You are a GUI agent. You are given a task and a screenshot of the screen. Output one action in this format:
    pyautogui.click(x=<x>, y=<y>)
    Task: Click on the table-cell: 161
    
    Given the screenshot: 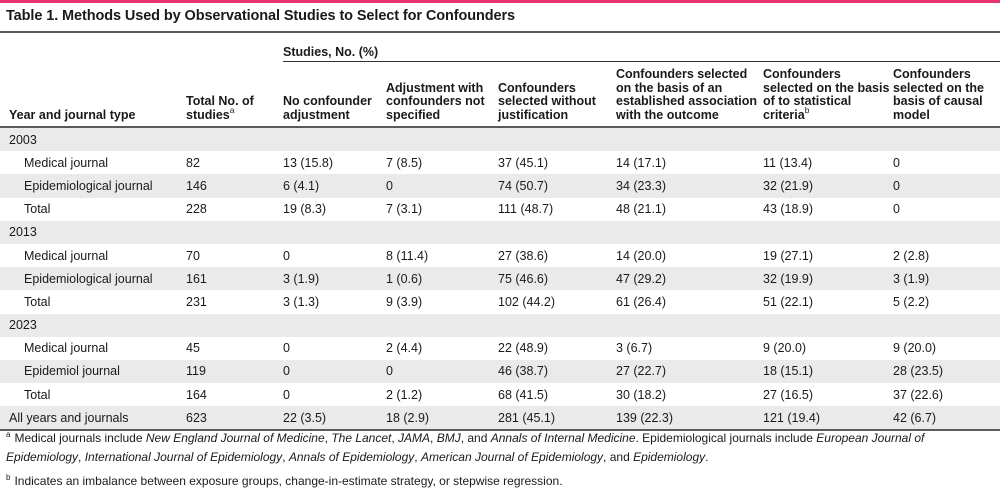 What is the action you would take?
    pyautogui.click(x=234, y=279)
    